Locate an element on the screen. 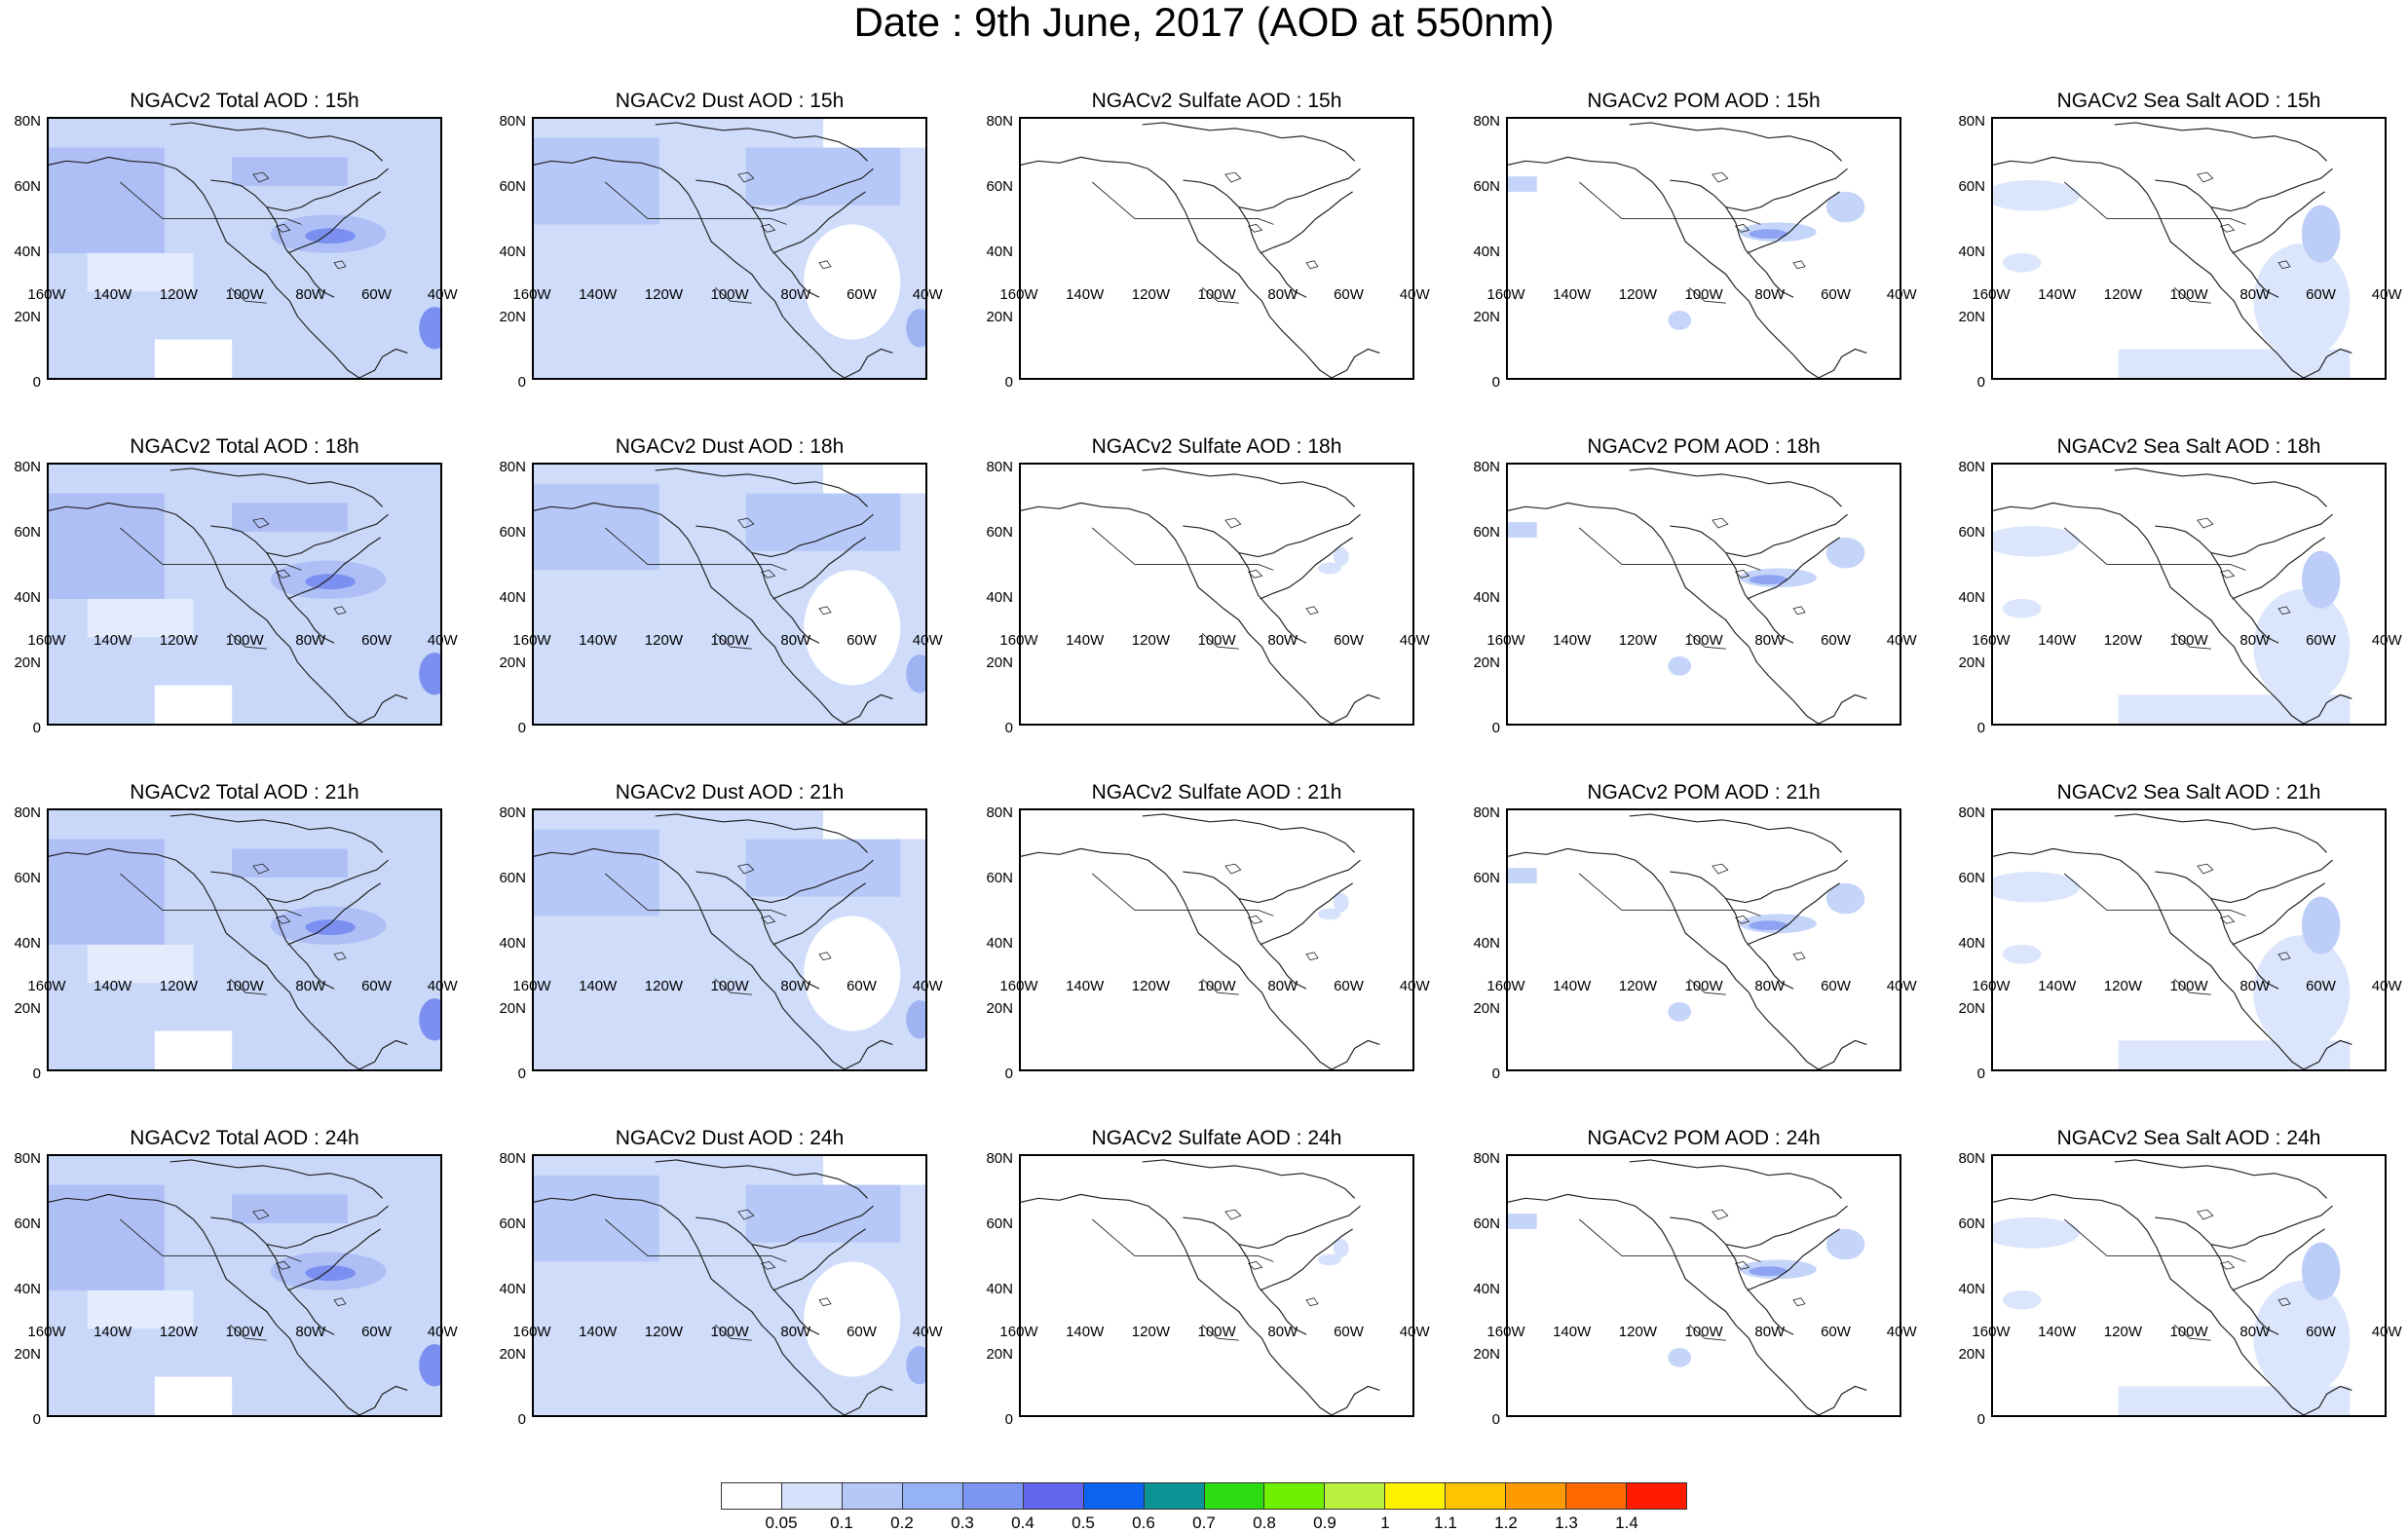  panel-title: NGACv2 POM AOD : 18h is located at coordinates (1704, 446).